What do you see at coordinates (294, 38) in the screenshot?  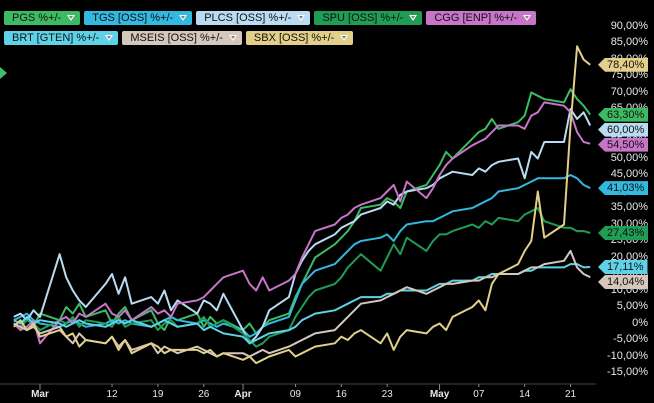 I see `legend-item-label: SBX [OSS] %+/-` at bounding box center [294, 38].